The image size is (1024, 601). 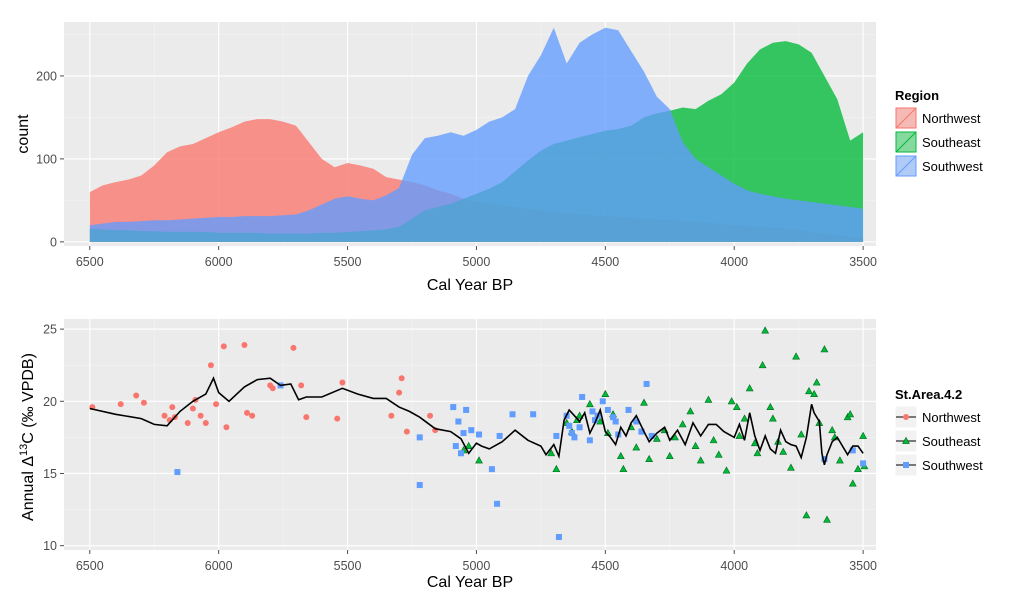 I want to click on x-tick-label: 3500, so click(x=863, y=262).